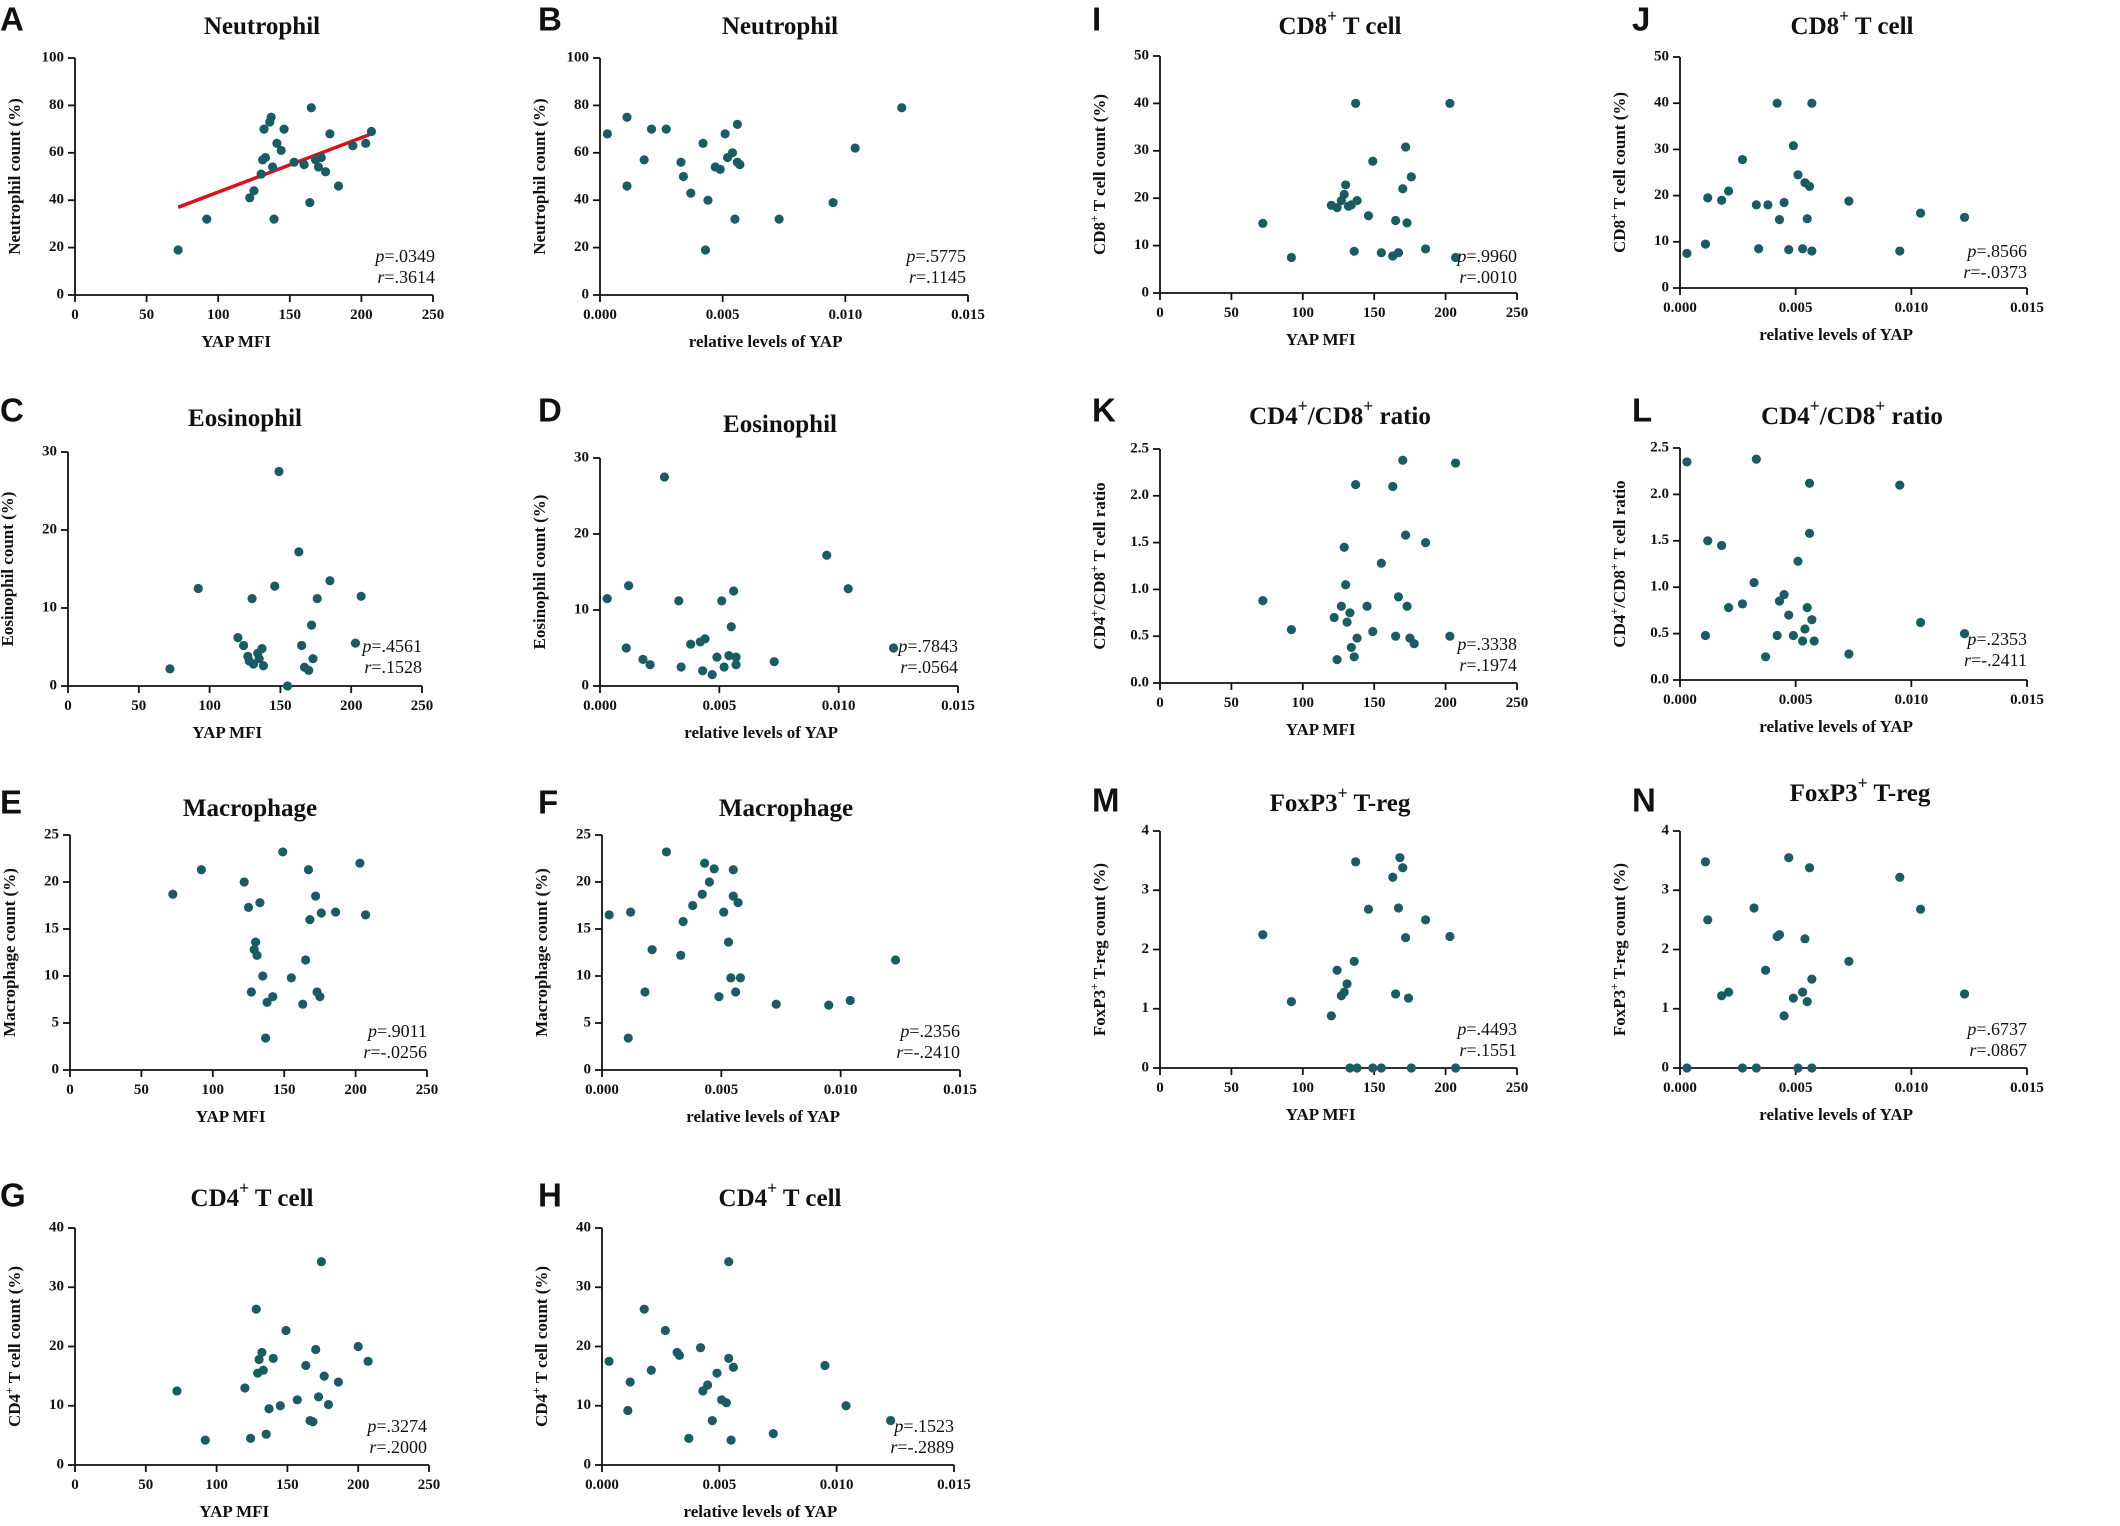 This screenshot has height=1526, width=2120. I want to click on panel-letter: K, so click(1104, 410).